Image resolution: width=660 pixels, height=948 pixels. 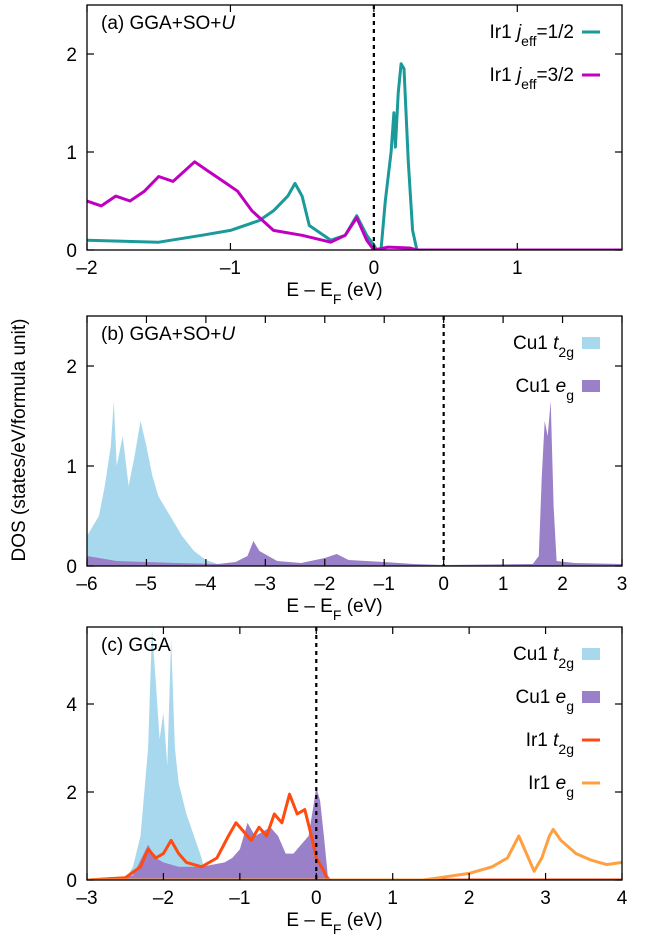 I want to click on legend-label: Ir1 eg, so click(x=551, y=786).